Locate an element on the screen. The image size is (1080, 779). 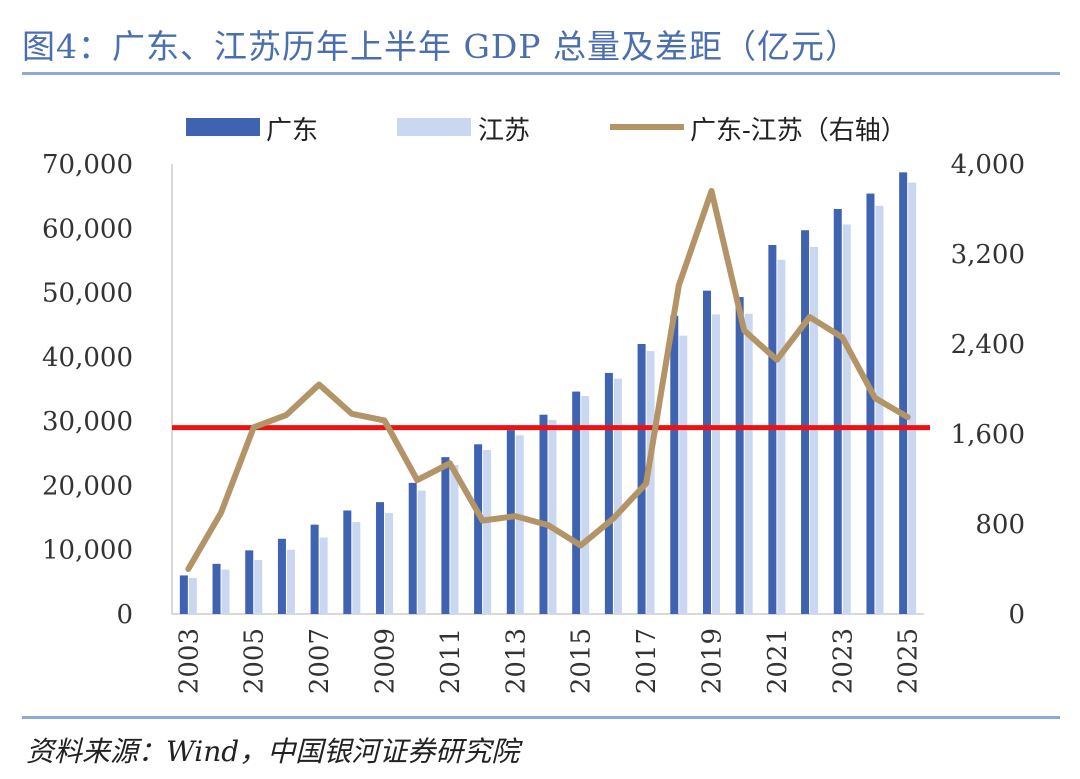
legend-label-diff: 广东-江苏（右轴） is located at coordinates (798, 131).